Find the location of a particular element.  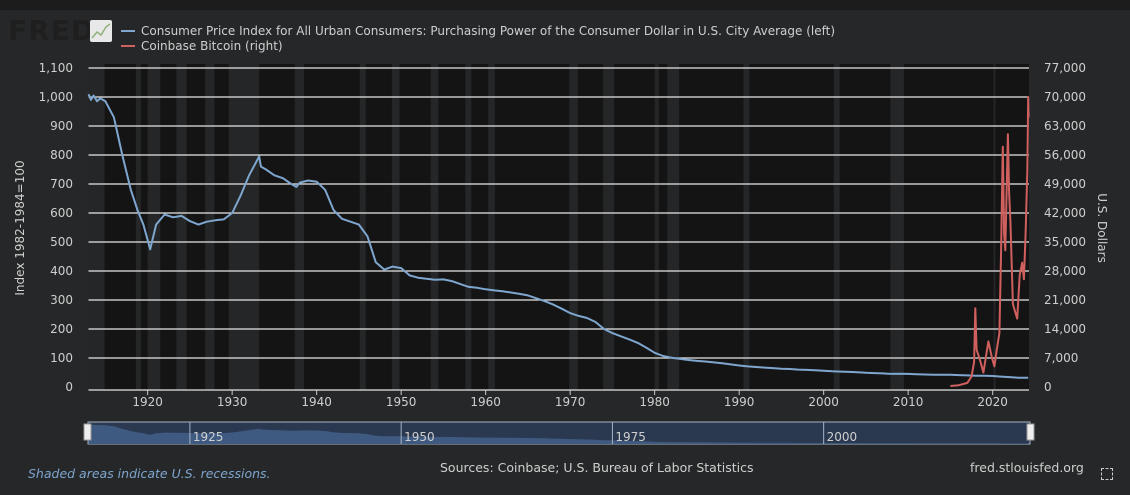

y-tick-right: 14,000 is located at coordinates (1065, 329).